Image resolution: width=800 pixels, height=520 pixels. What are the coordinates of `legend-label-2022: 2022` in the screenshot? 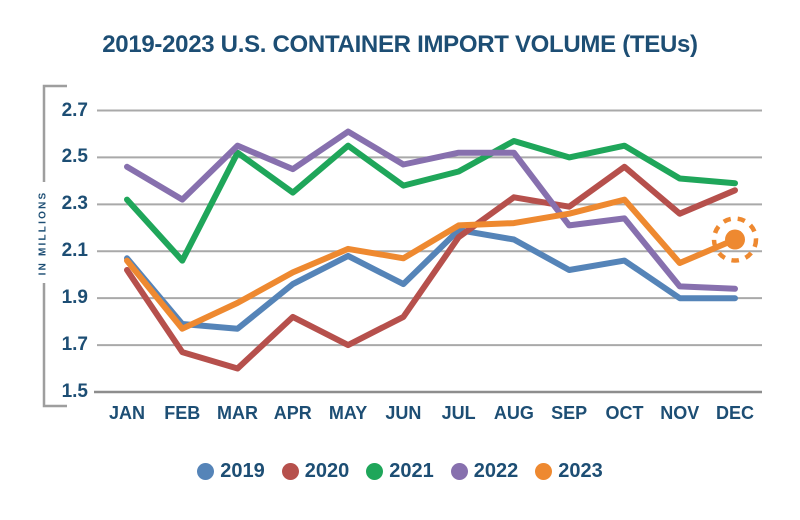 It's located at (496, 471).